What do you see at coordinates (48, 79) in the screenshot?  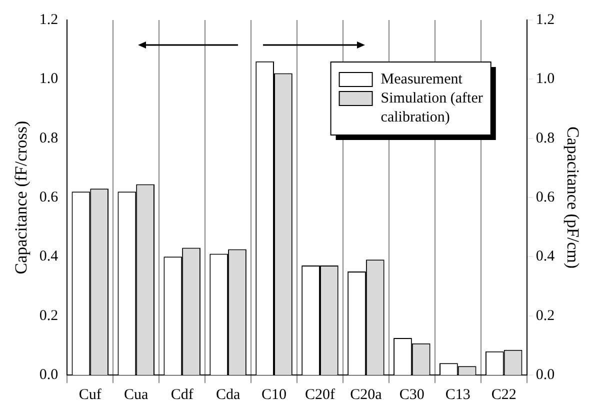 I see `y-tick-label: 1.0` at bounding box center [48, 79].